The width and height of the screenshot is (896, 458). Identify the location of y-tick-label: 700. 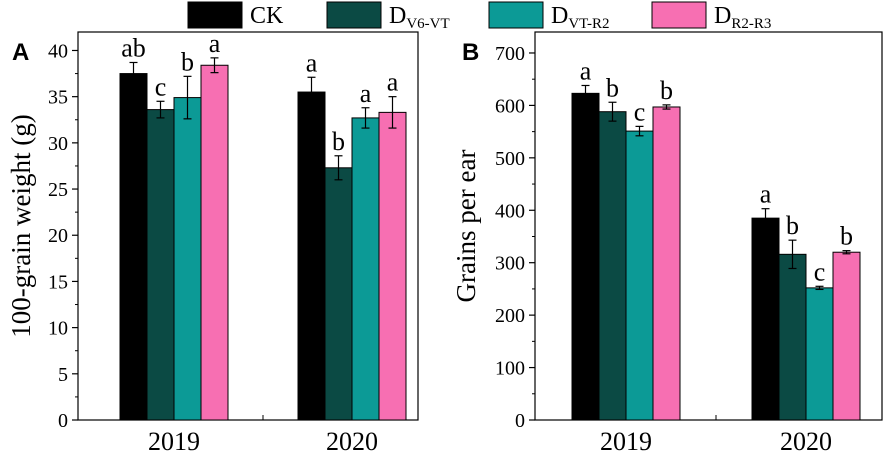
(510, 54).